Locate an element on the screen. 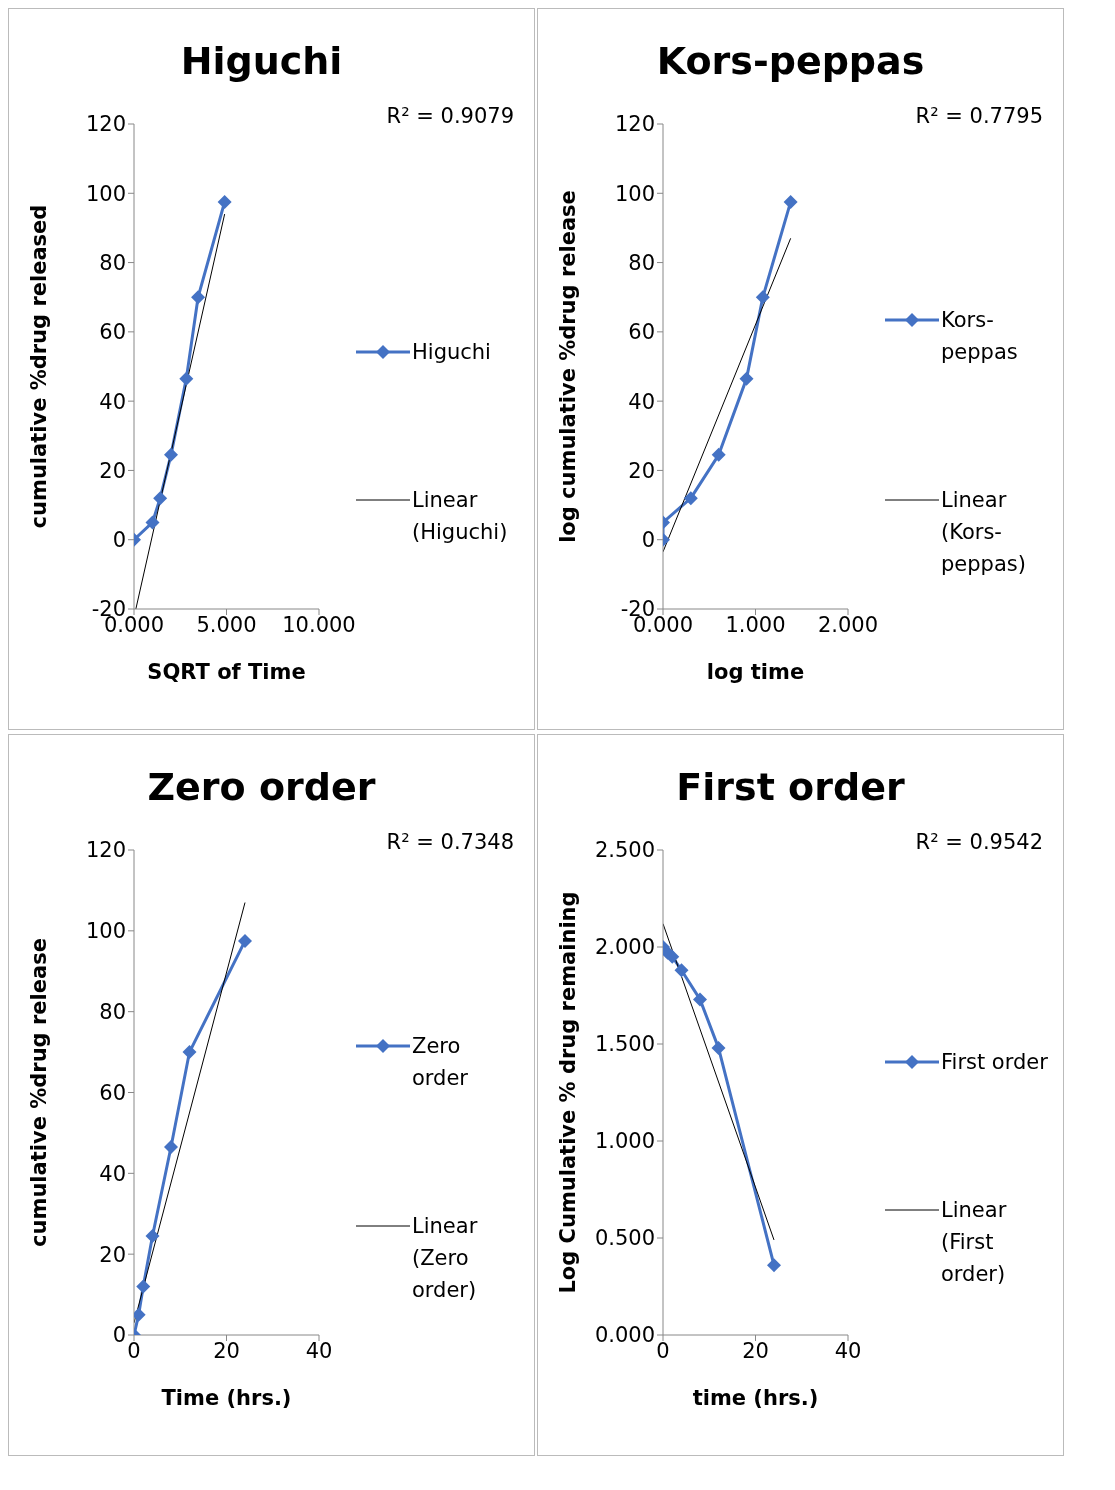 Image resolution: width=1115 pixels, height=1490 pixels. x-axis-title: SQRT of Time is located at coordinates (226, 672).